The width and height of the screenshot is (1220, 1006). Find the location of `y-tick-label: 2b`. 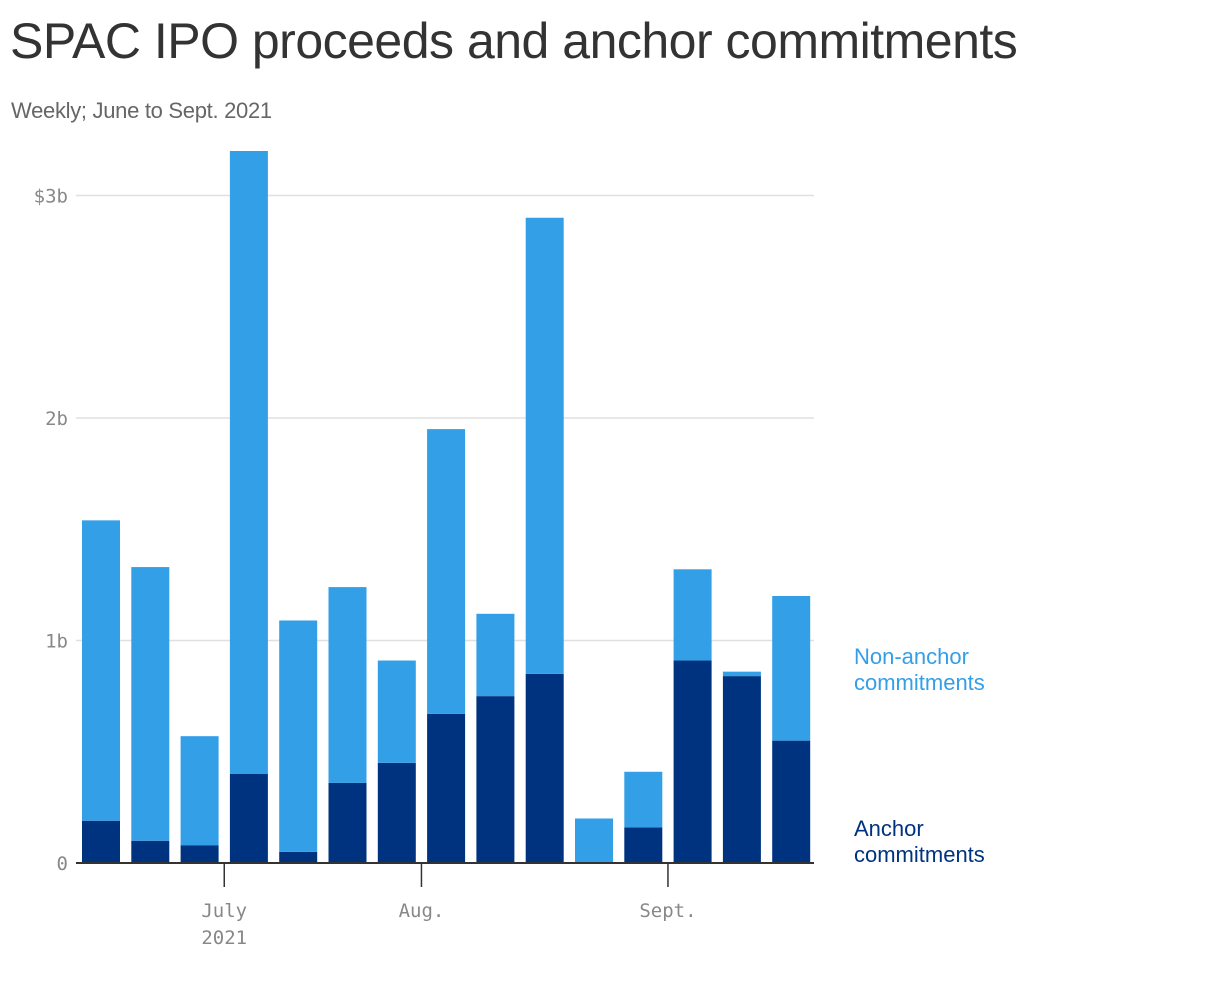

y-tick-label: 2b is located at coordinates (56, 419).